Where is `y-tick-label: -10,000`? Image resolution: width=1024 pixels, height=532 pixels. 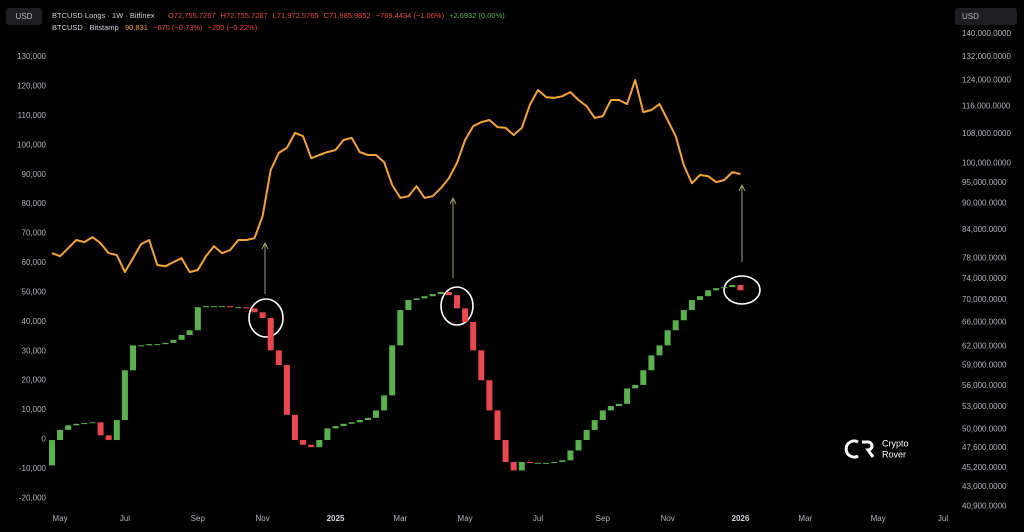 y-tick-label: -10,000 is located at coordinates (33, 468).